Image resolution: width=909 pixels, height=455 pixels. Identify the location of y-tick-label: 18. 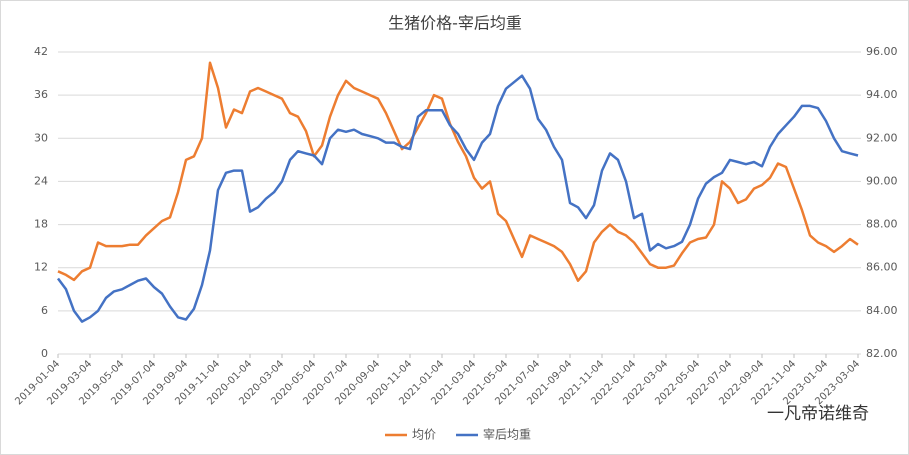
(41, 224).